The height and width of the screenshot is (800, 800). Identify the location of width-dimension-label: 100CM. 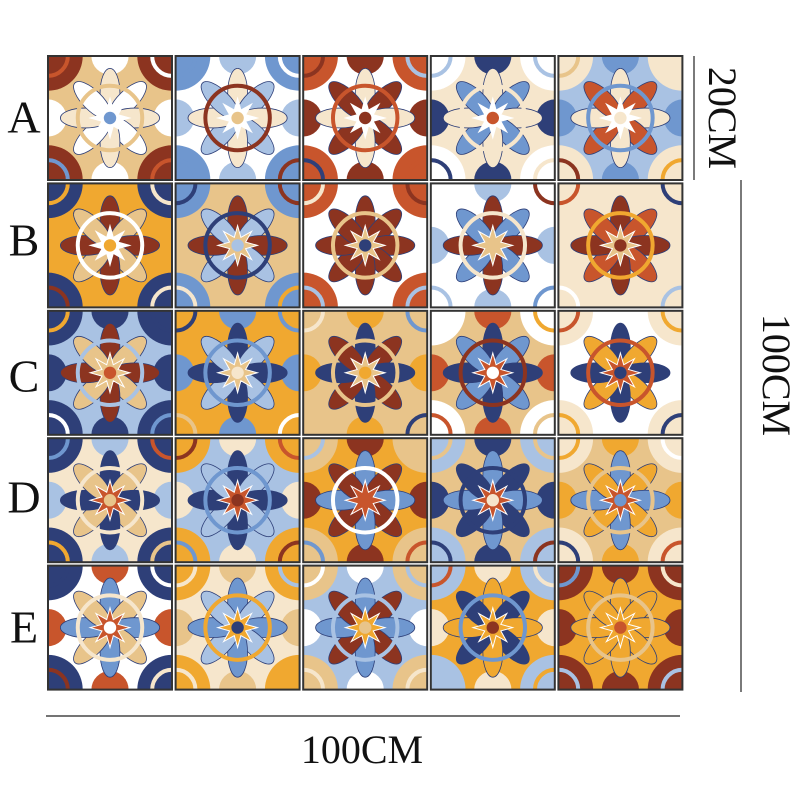
(362, 749).